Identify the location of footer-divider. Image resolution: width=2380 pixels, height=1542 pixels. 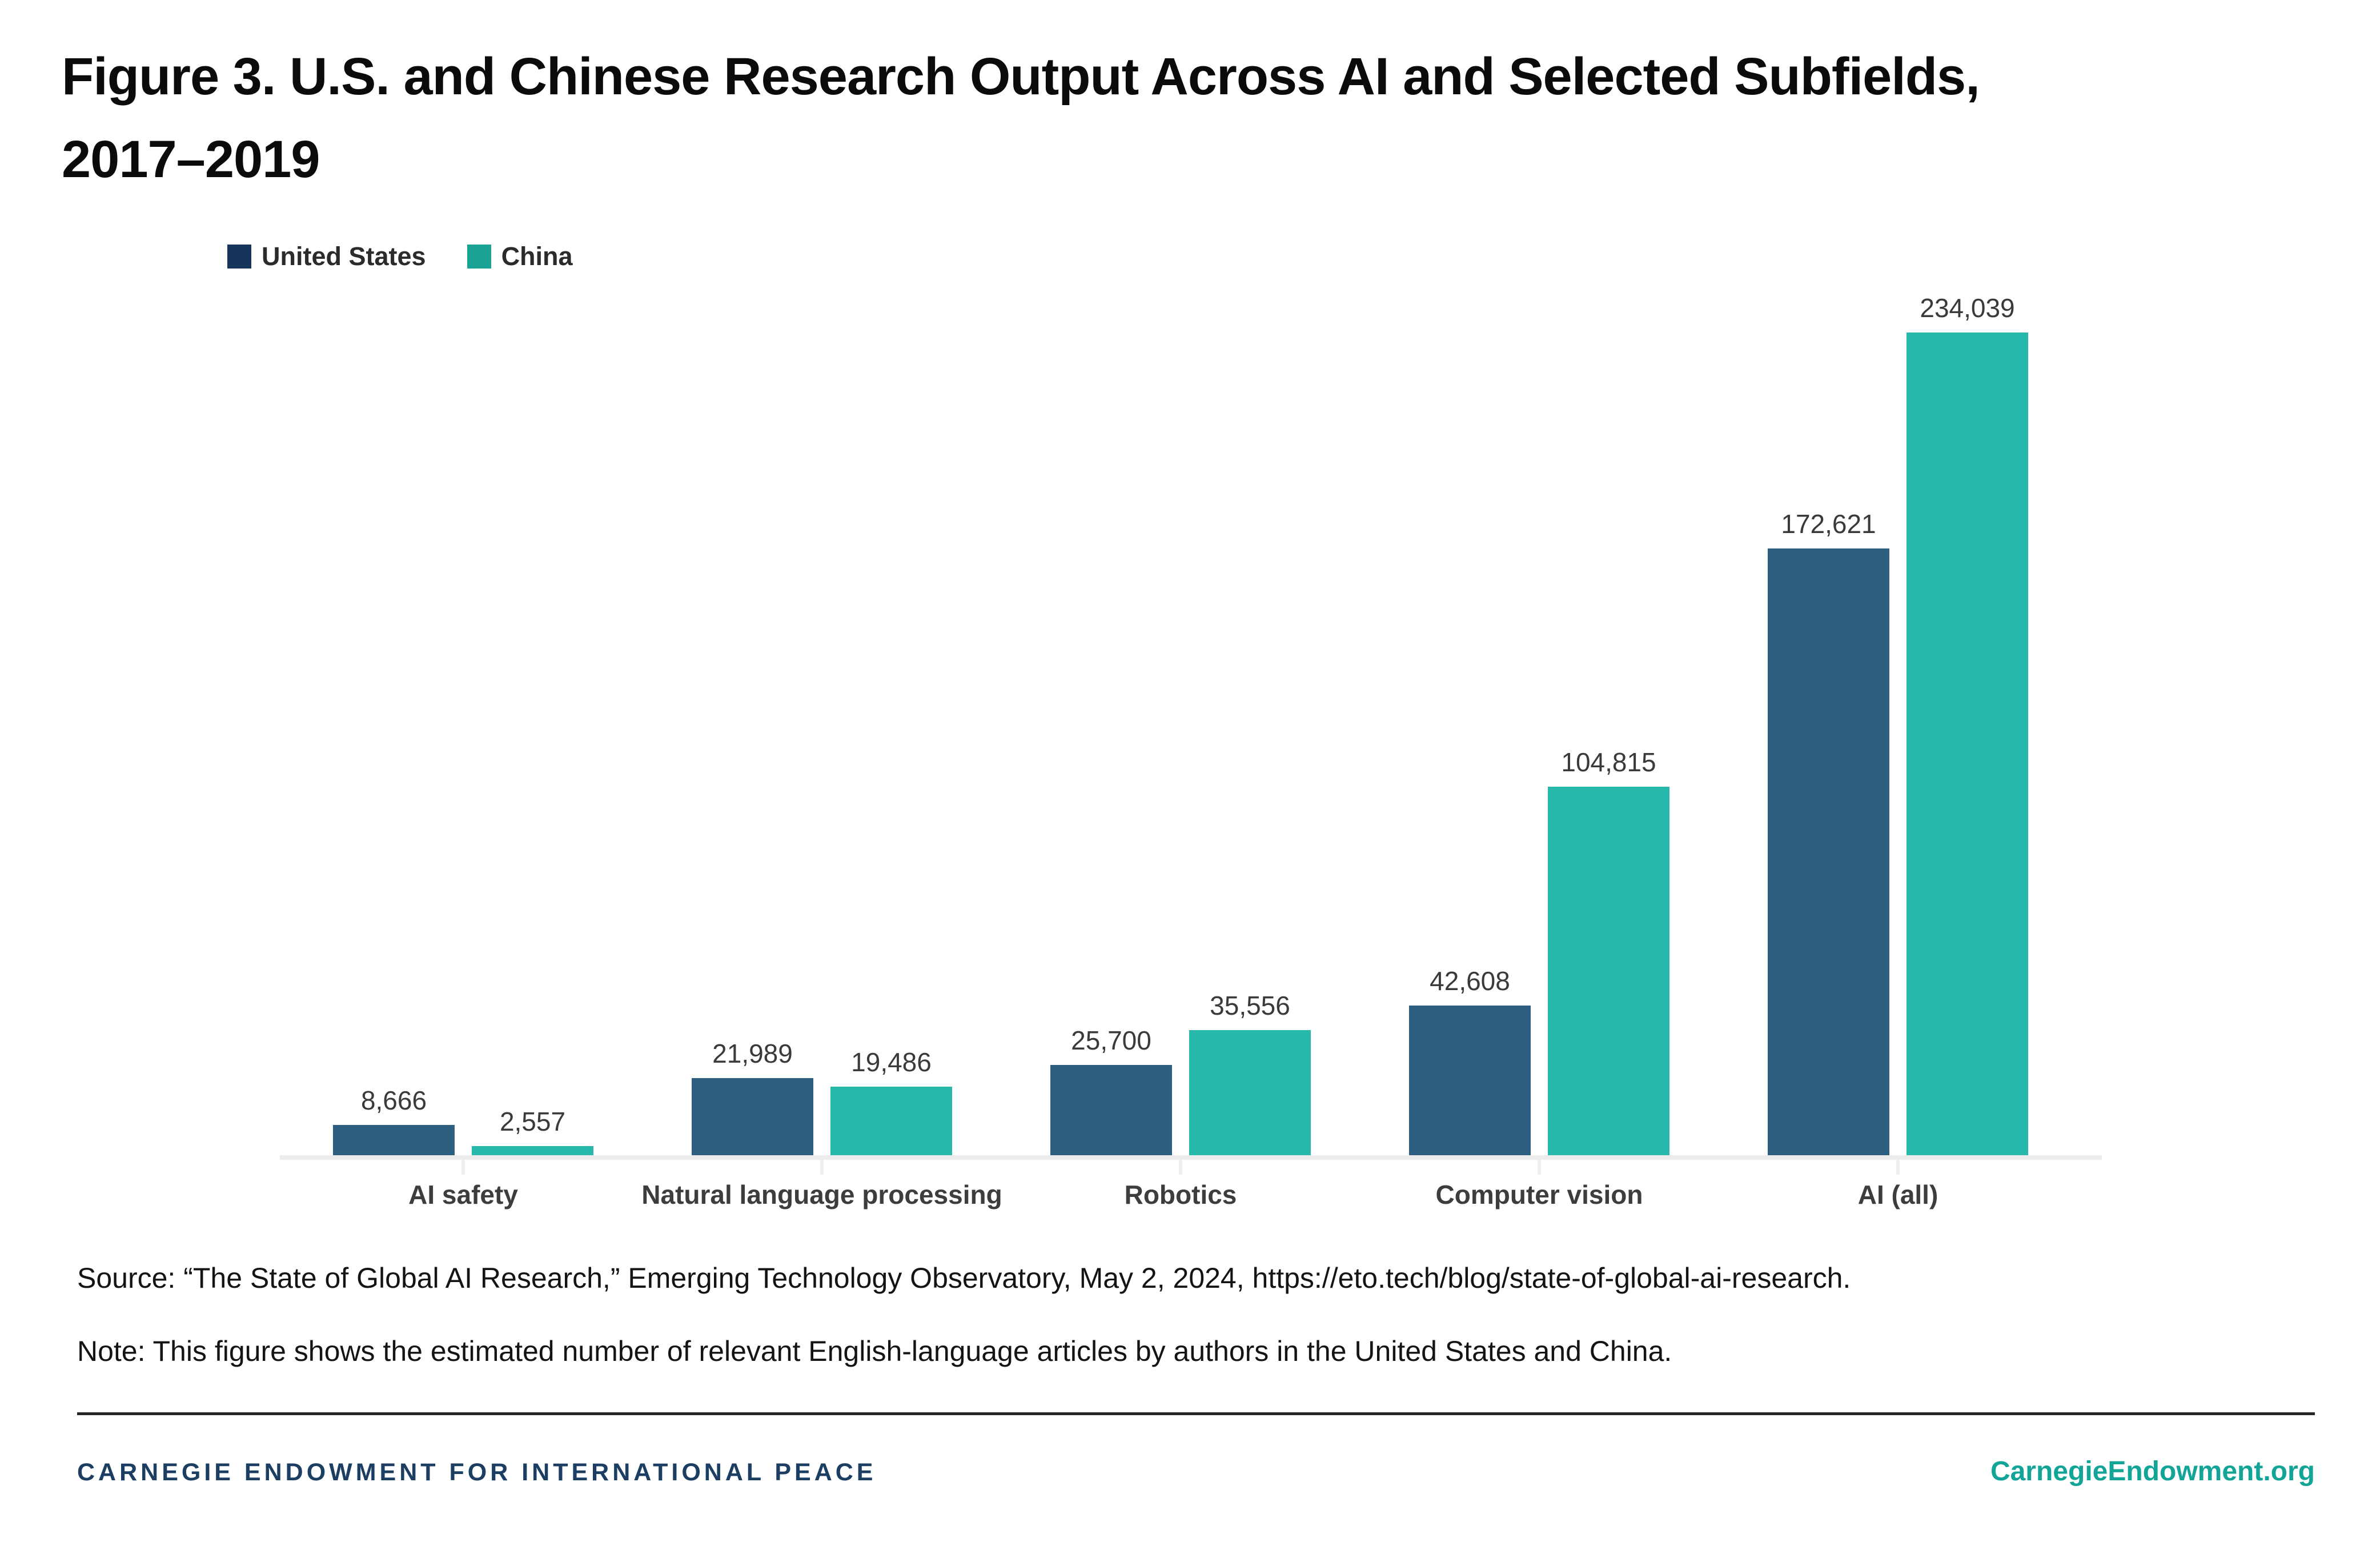
(1196, 1413).